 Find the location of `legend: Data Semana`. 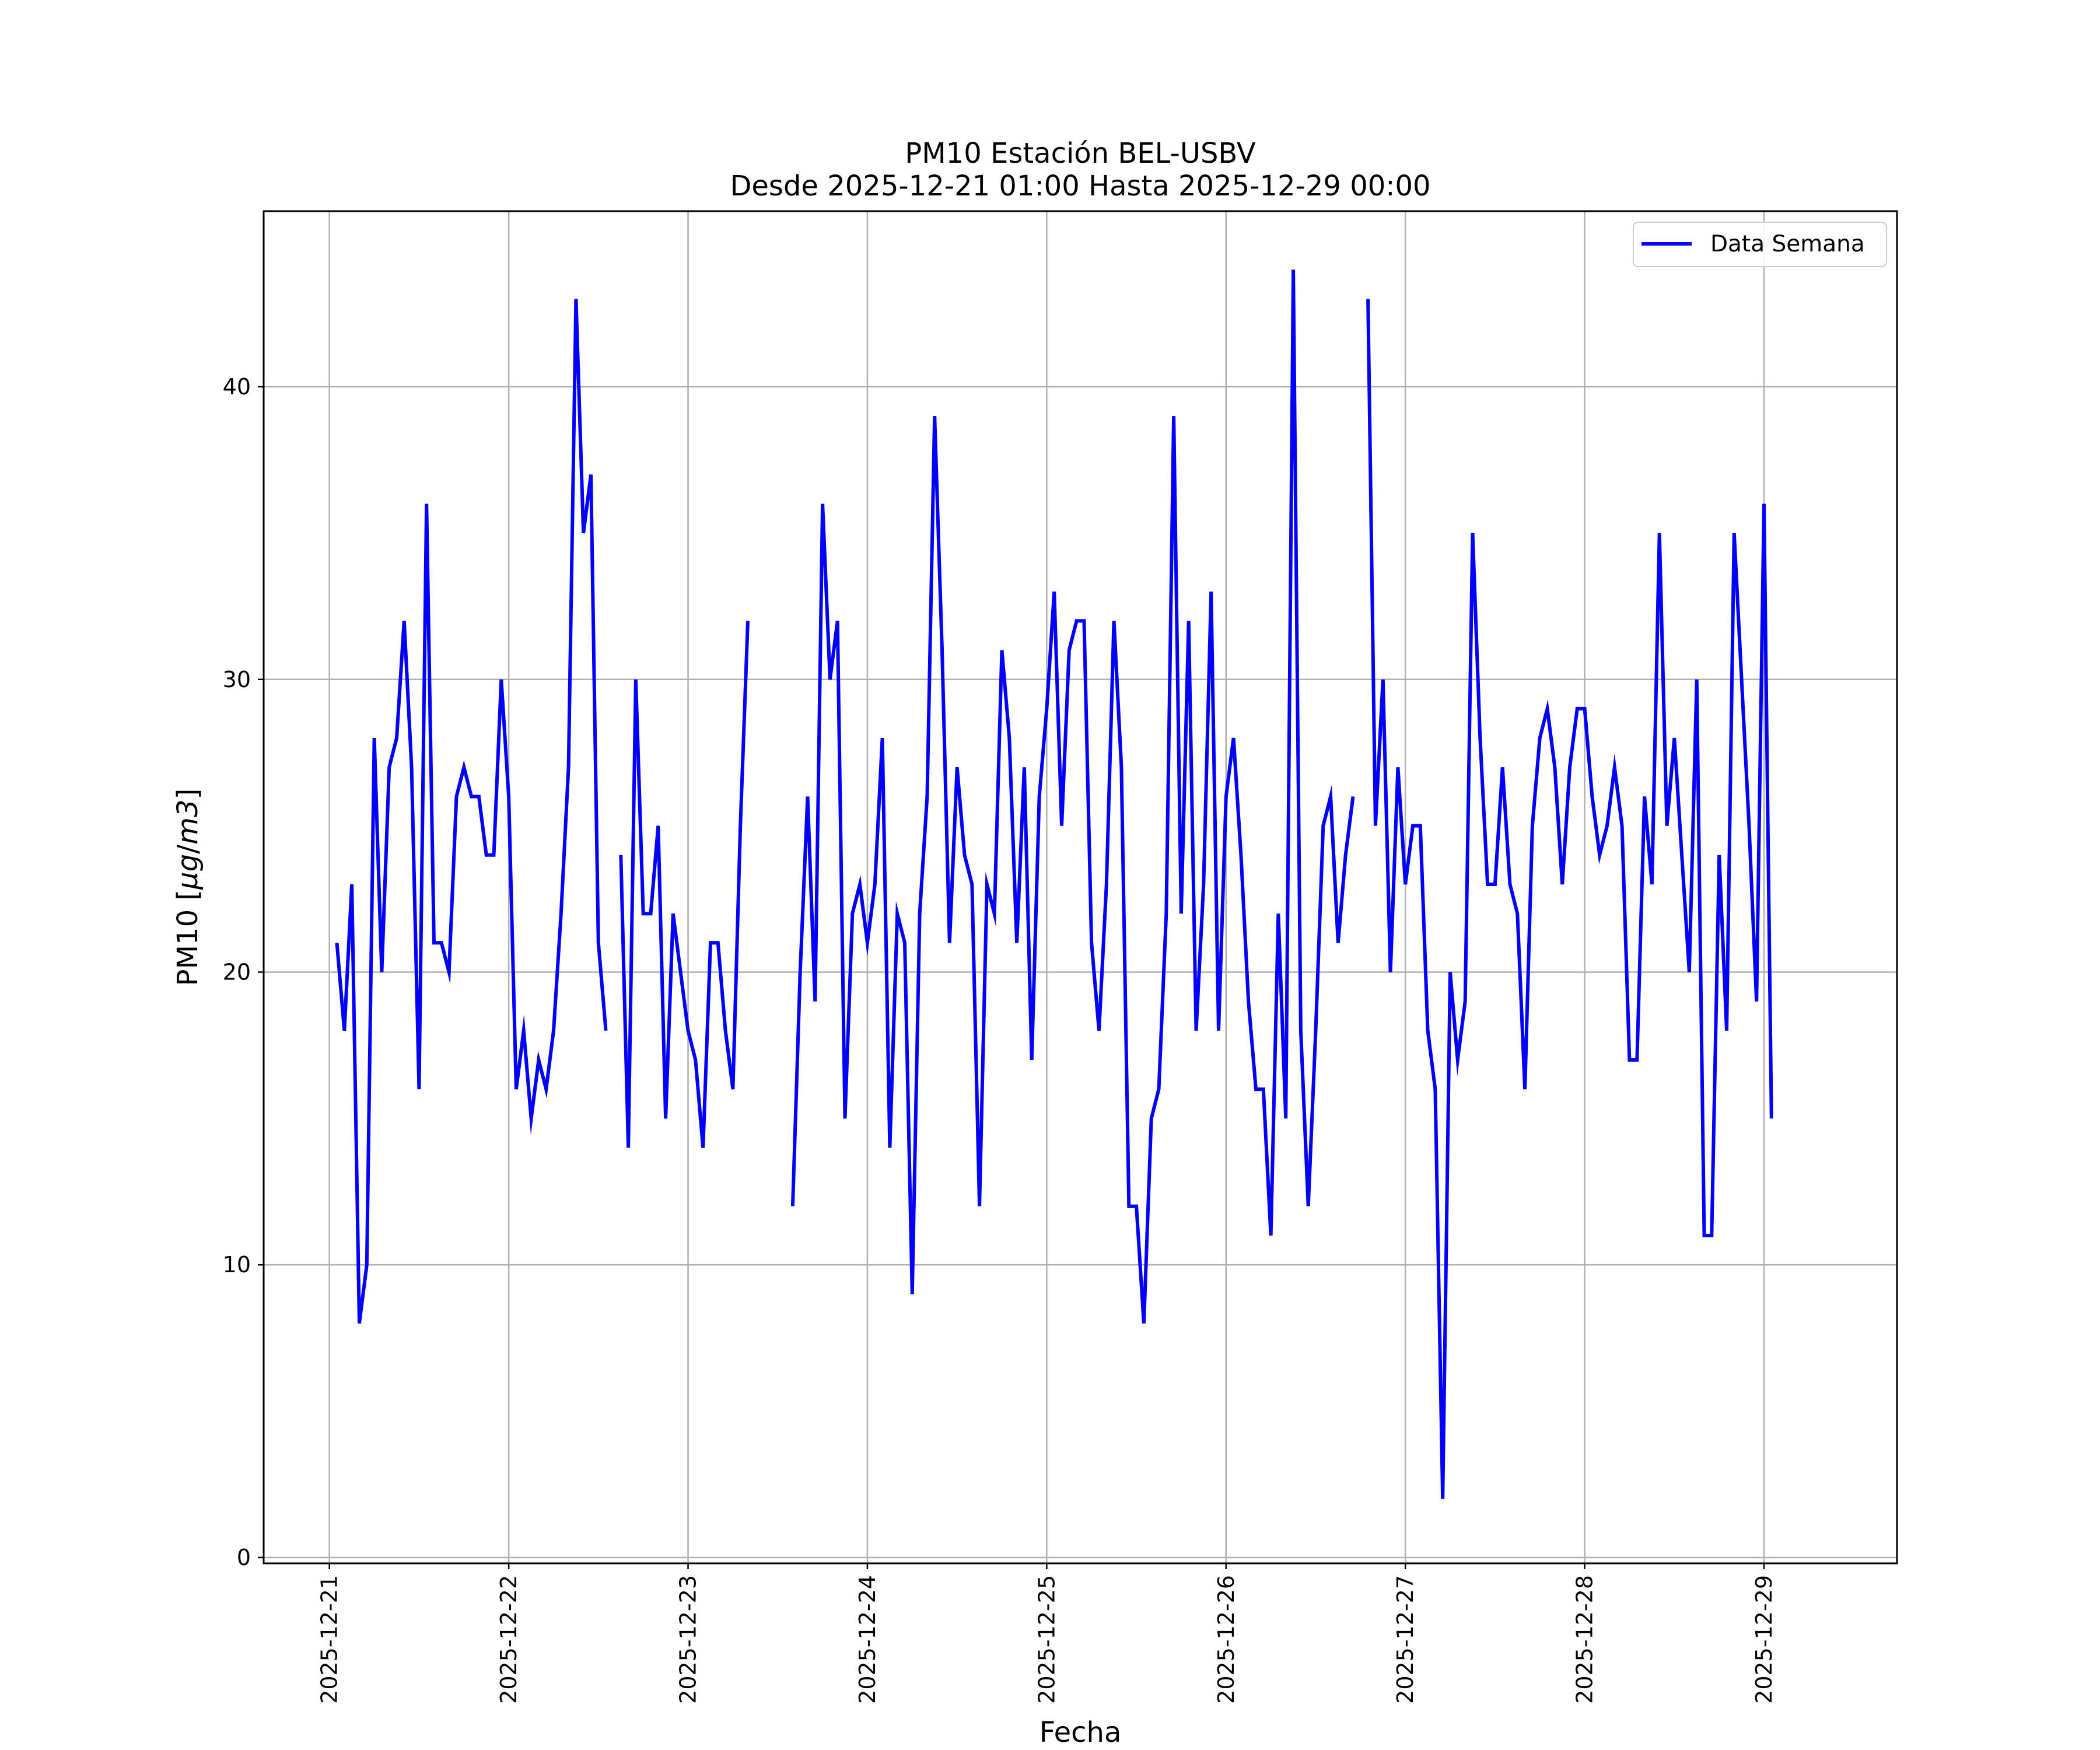

legend: Data Semana is located at coordinates (1760, 244).